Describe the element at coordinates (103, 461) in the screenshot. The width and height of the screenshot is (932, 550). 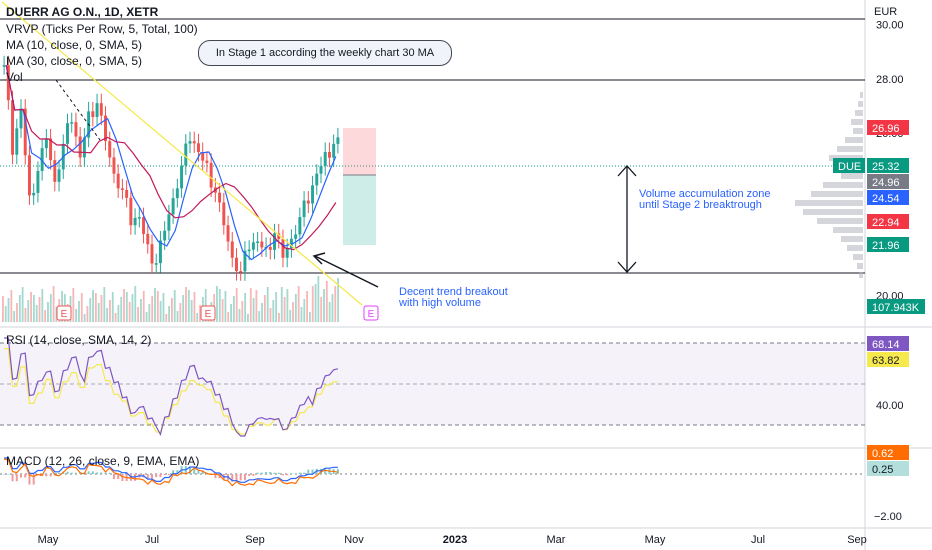
I see `macd-label: MACD (12, 26, close, 9, EMA, EMA)` at that location.